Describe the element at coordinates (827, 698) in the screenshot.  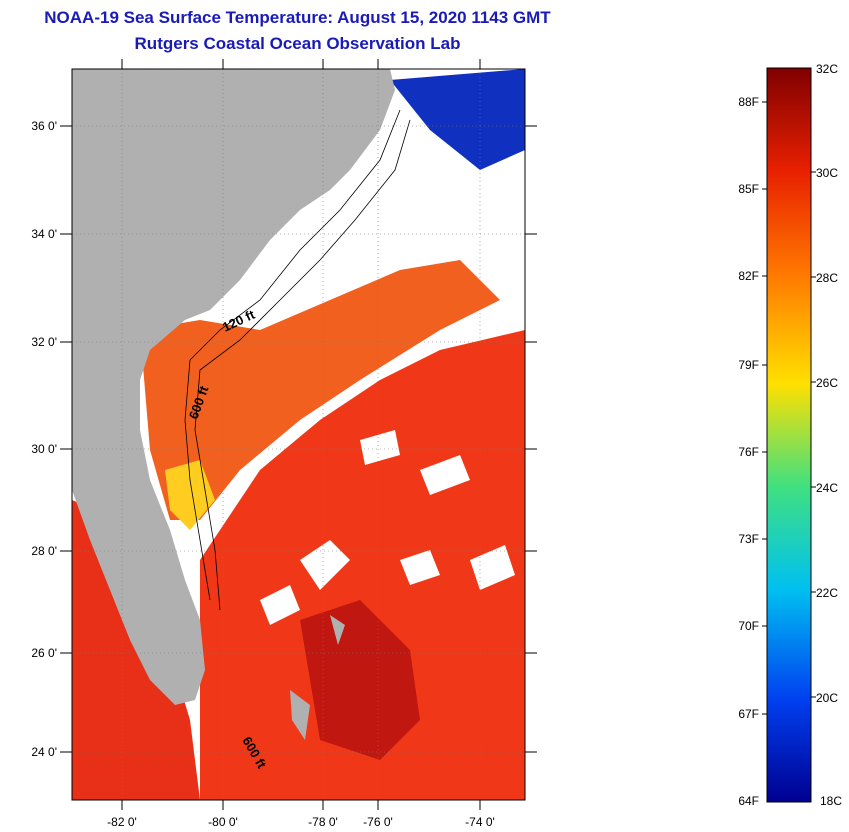
I see `celsius-label: 20C` at that location.